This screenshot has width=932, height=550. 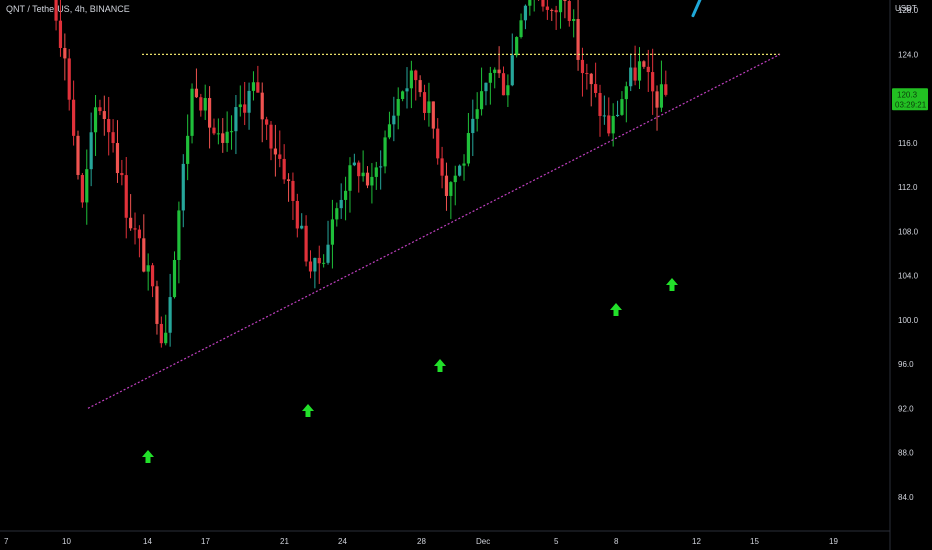 I want to click on y-tick-label: 128.0, so click(x=908, y=10).